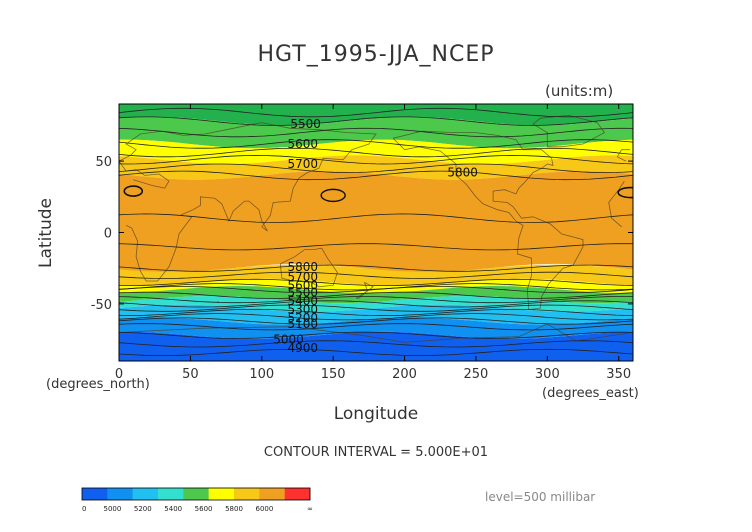  What do you see at coordinates (302, 318) in the screenshot?
I see `contour-label: 5200` at bounding box center [302, 318].